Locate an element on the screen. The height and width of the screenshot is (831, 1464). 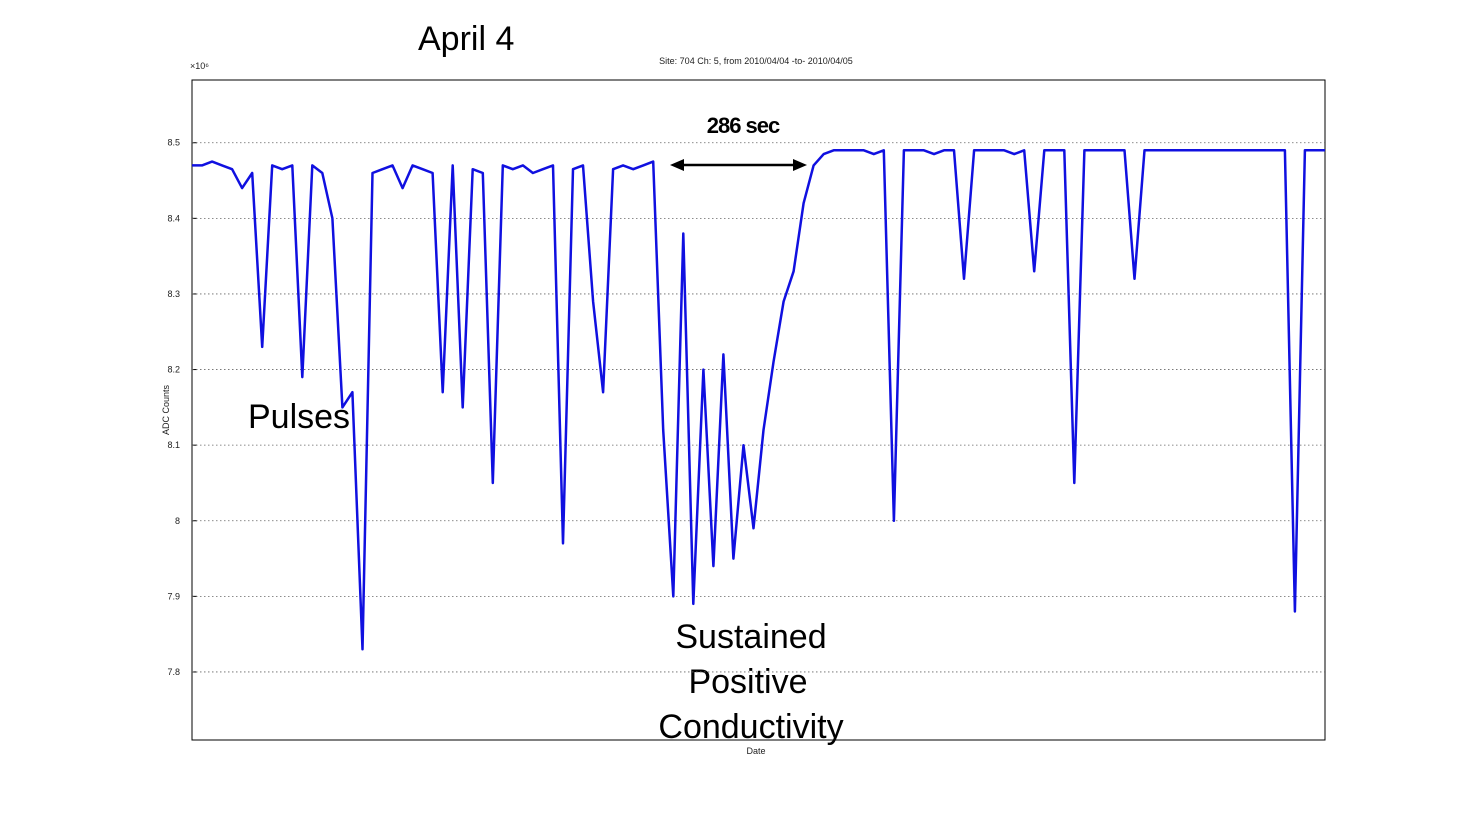
duration-arrow is located at coordinates (738, 165).